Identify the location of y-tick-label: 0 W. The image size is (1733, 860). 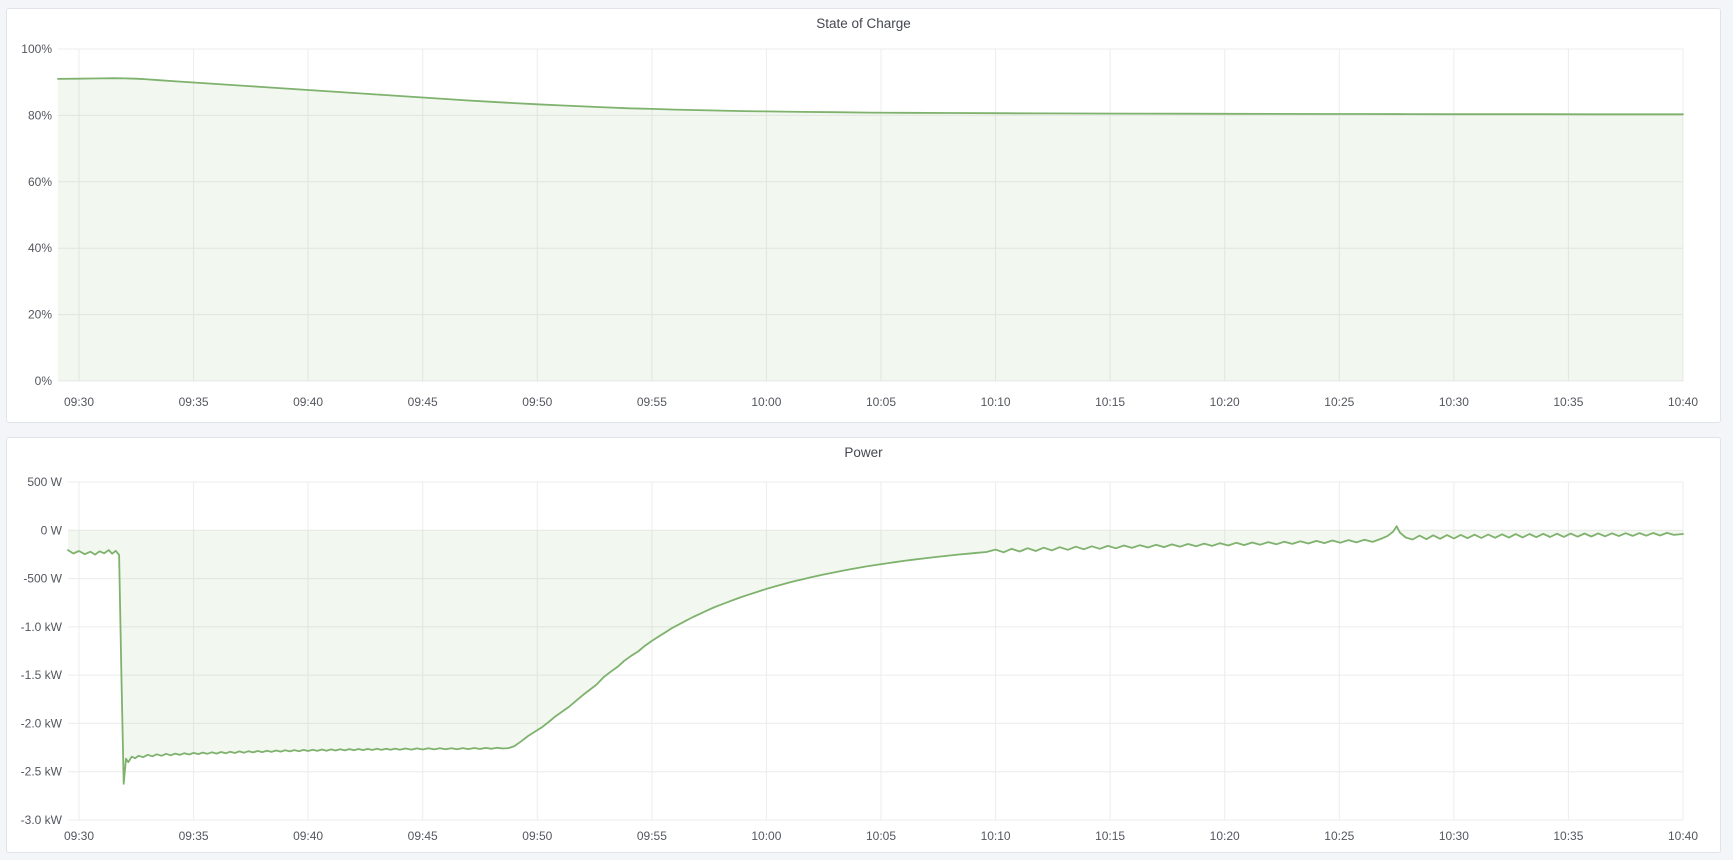
(52, 530).